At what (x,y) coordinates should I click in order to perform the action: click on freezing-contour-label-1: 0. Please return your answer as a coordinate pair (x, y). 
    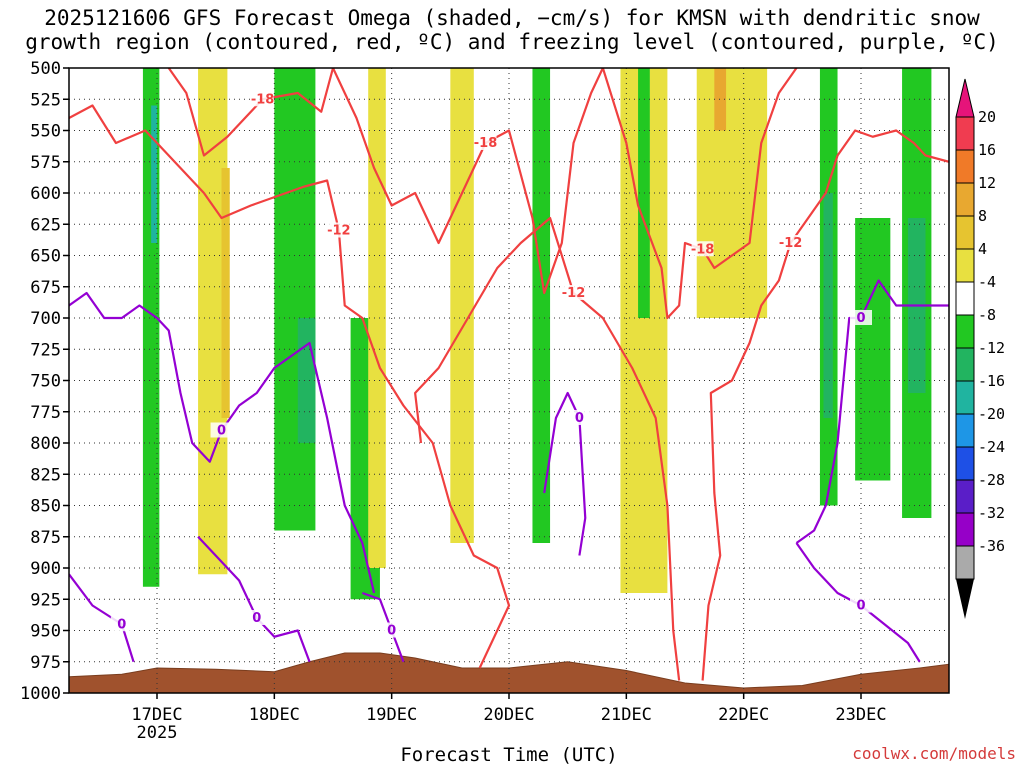
    Looking at the image, I should click on (121, 624).